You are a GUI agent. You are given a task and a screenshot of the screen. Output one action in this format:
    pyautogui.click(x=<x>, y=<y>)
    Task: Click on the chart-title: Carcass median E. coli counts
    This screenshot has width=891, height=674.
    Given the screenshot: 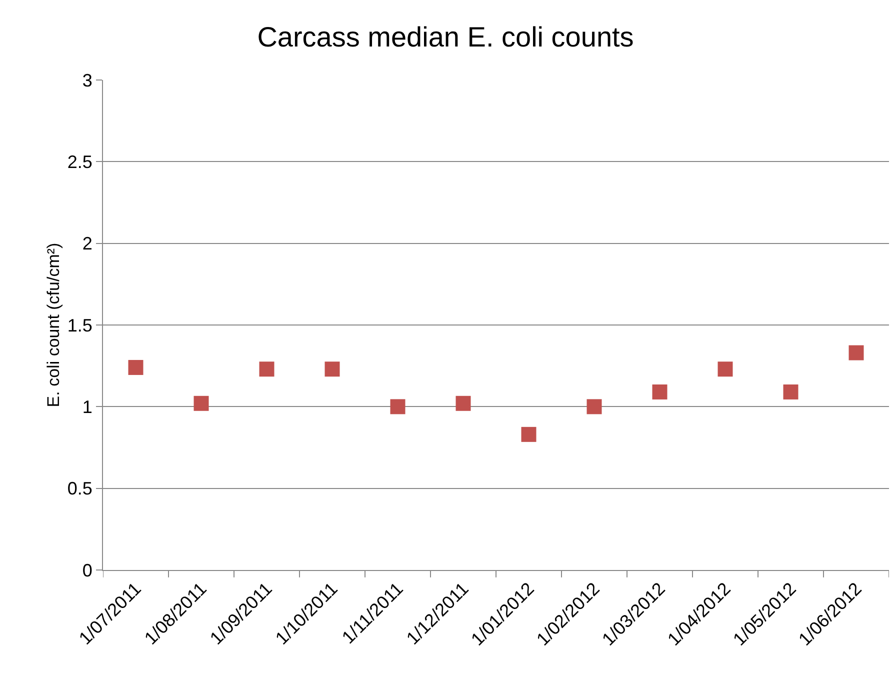 What is the action you would take?
    pyautogui.click(x=445, y=37)
    